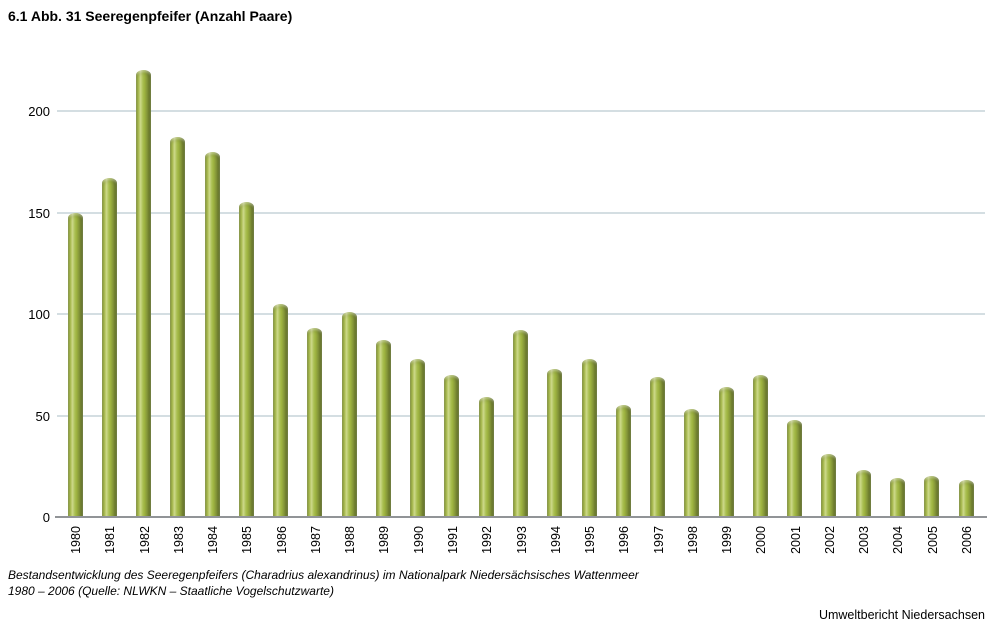 The image size is (1000, 633). Describe the element at coordinates (658, 540) in the screenshot. I see `x-axis-label-1997: 1997` at that location.